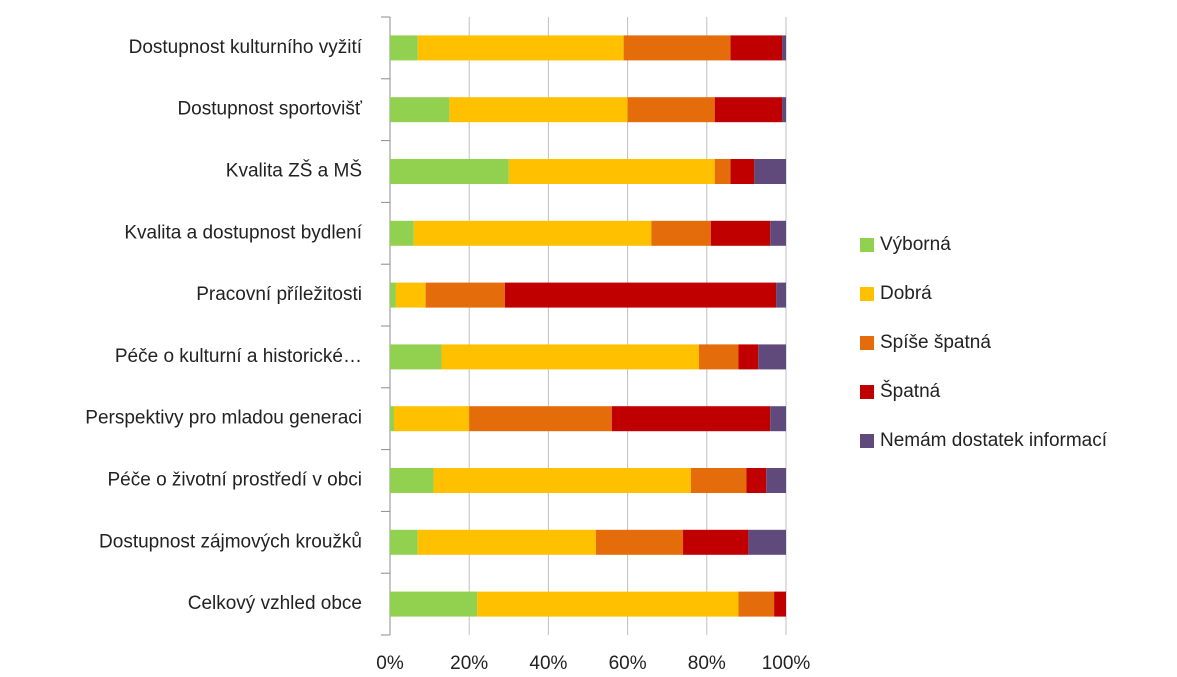  Describe the element at coordinates (548, 663) in the screenshot. I see `x-tick-label: 40%` at that location.